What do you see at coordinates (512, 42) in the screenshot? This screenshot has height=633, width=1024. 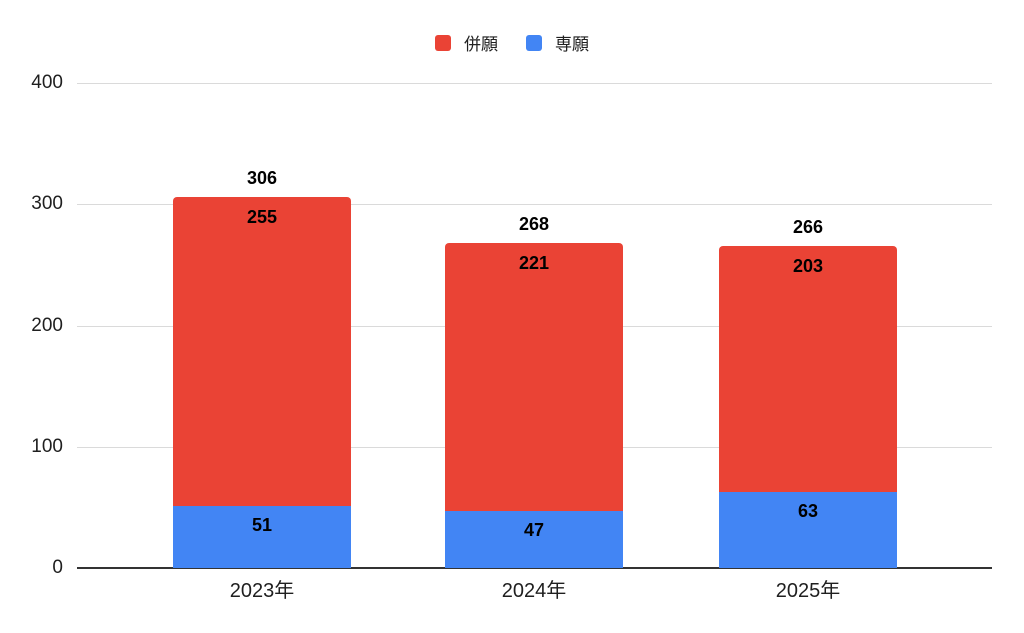 I see `chart-legend: 併願 専願` at bounding box center [512, 42].